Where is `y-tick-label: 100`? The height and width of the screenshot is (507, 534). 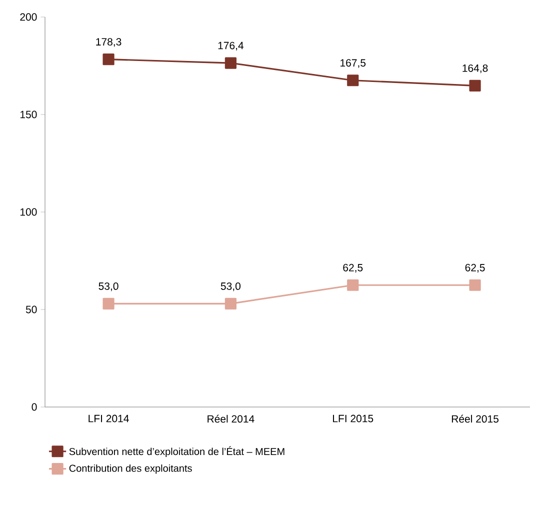
y-tick-label: 100 is located at coordinates (28, 212).